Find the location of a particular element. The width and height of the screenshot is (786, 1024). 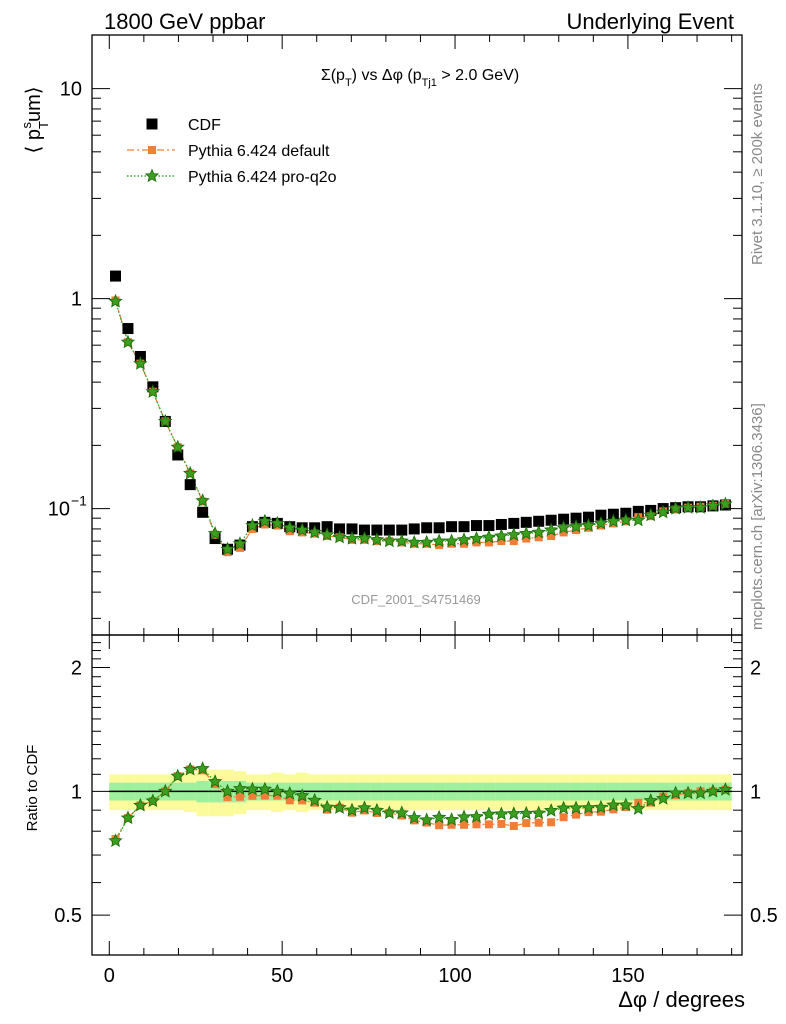

legend-label: Pythia 6.424 default is located at coordinates (259, 151).